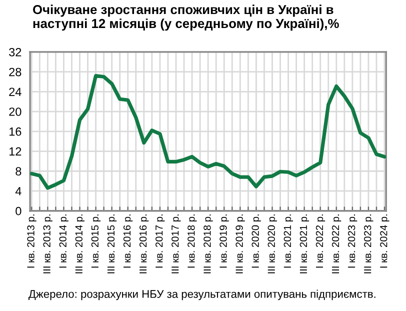 The height and width of the screenshot is (311, 406). Describe the element at coordinates (186, 17) in the screenshot. I see `chart-title: Очікуване зростання споживчих цін в Україні в наступні 12 місяців (у середньому по Україні),%` at that location.